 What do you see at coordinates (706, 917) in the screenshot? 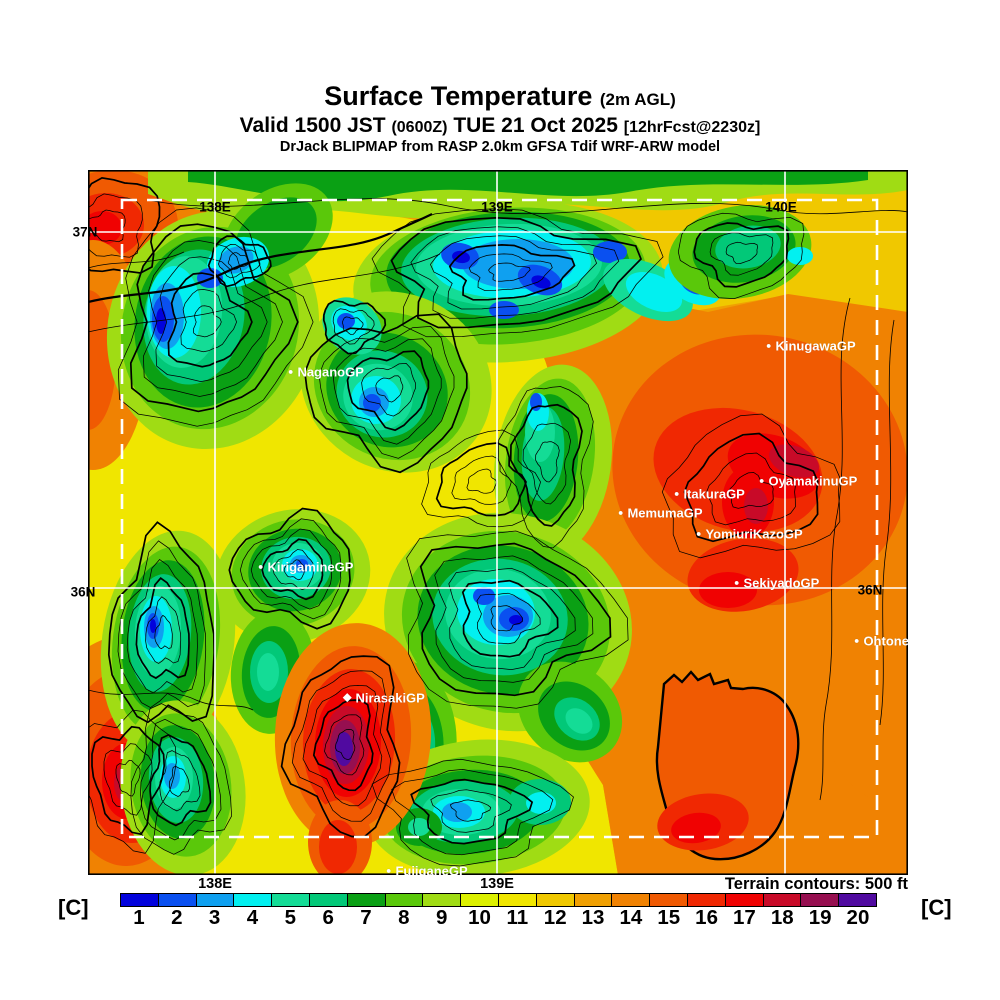
I see `colorbar-tick: 16` at bounding box center [706, 917].